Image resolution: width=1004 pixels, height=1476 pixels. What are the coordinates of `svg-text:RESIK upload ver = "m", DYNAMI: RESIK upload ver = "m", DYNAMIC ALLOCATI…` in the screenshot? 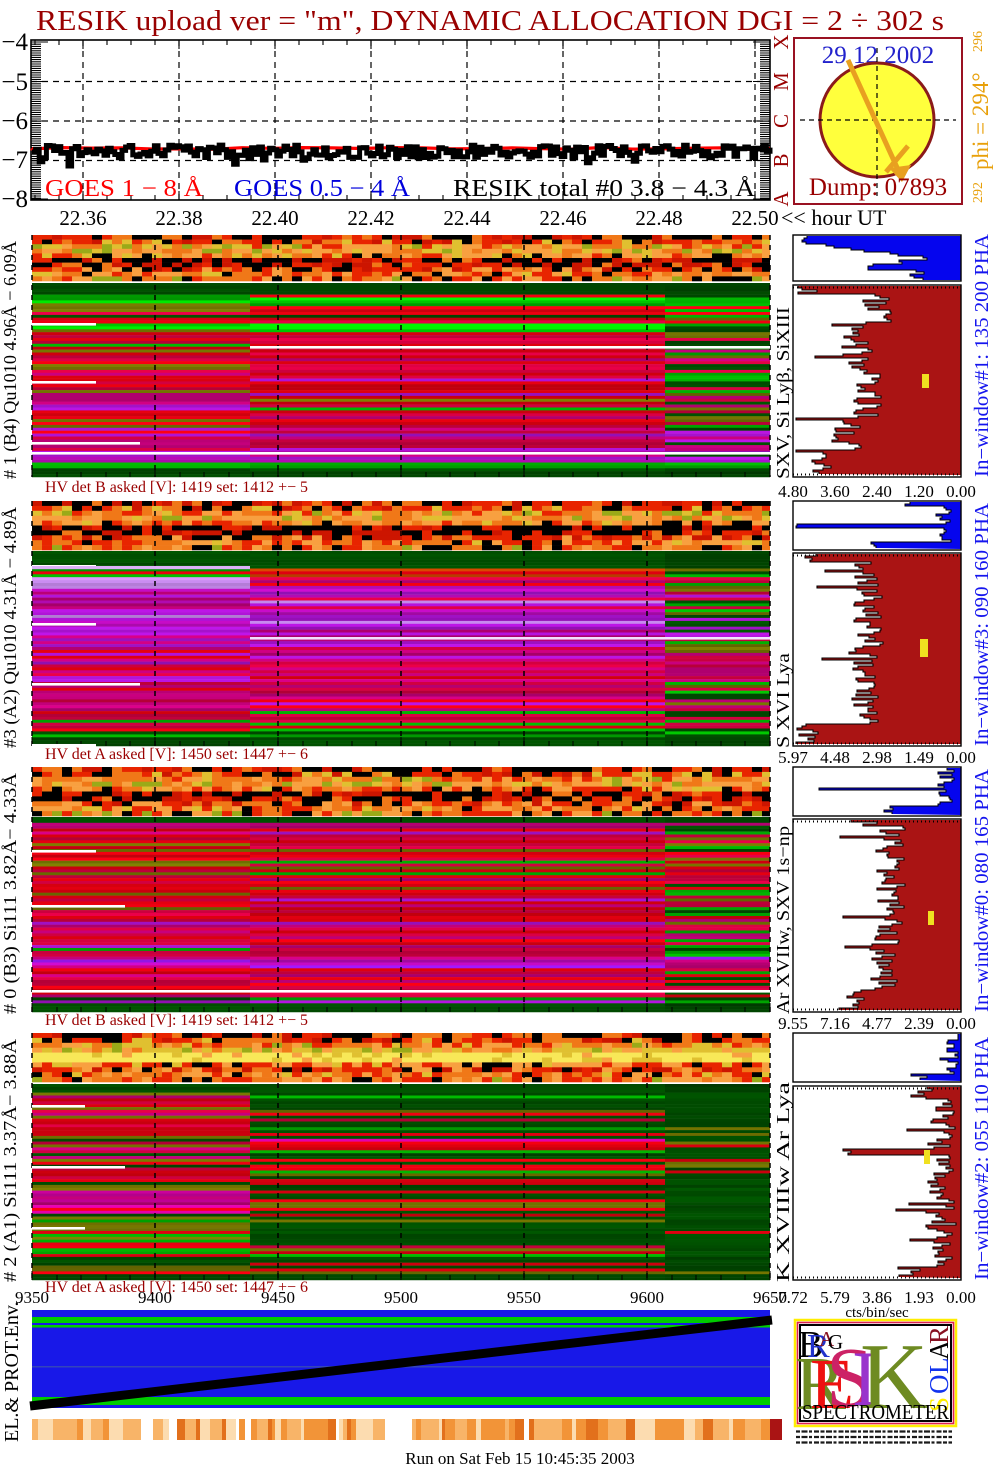 It's located at (490, 21).